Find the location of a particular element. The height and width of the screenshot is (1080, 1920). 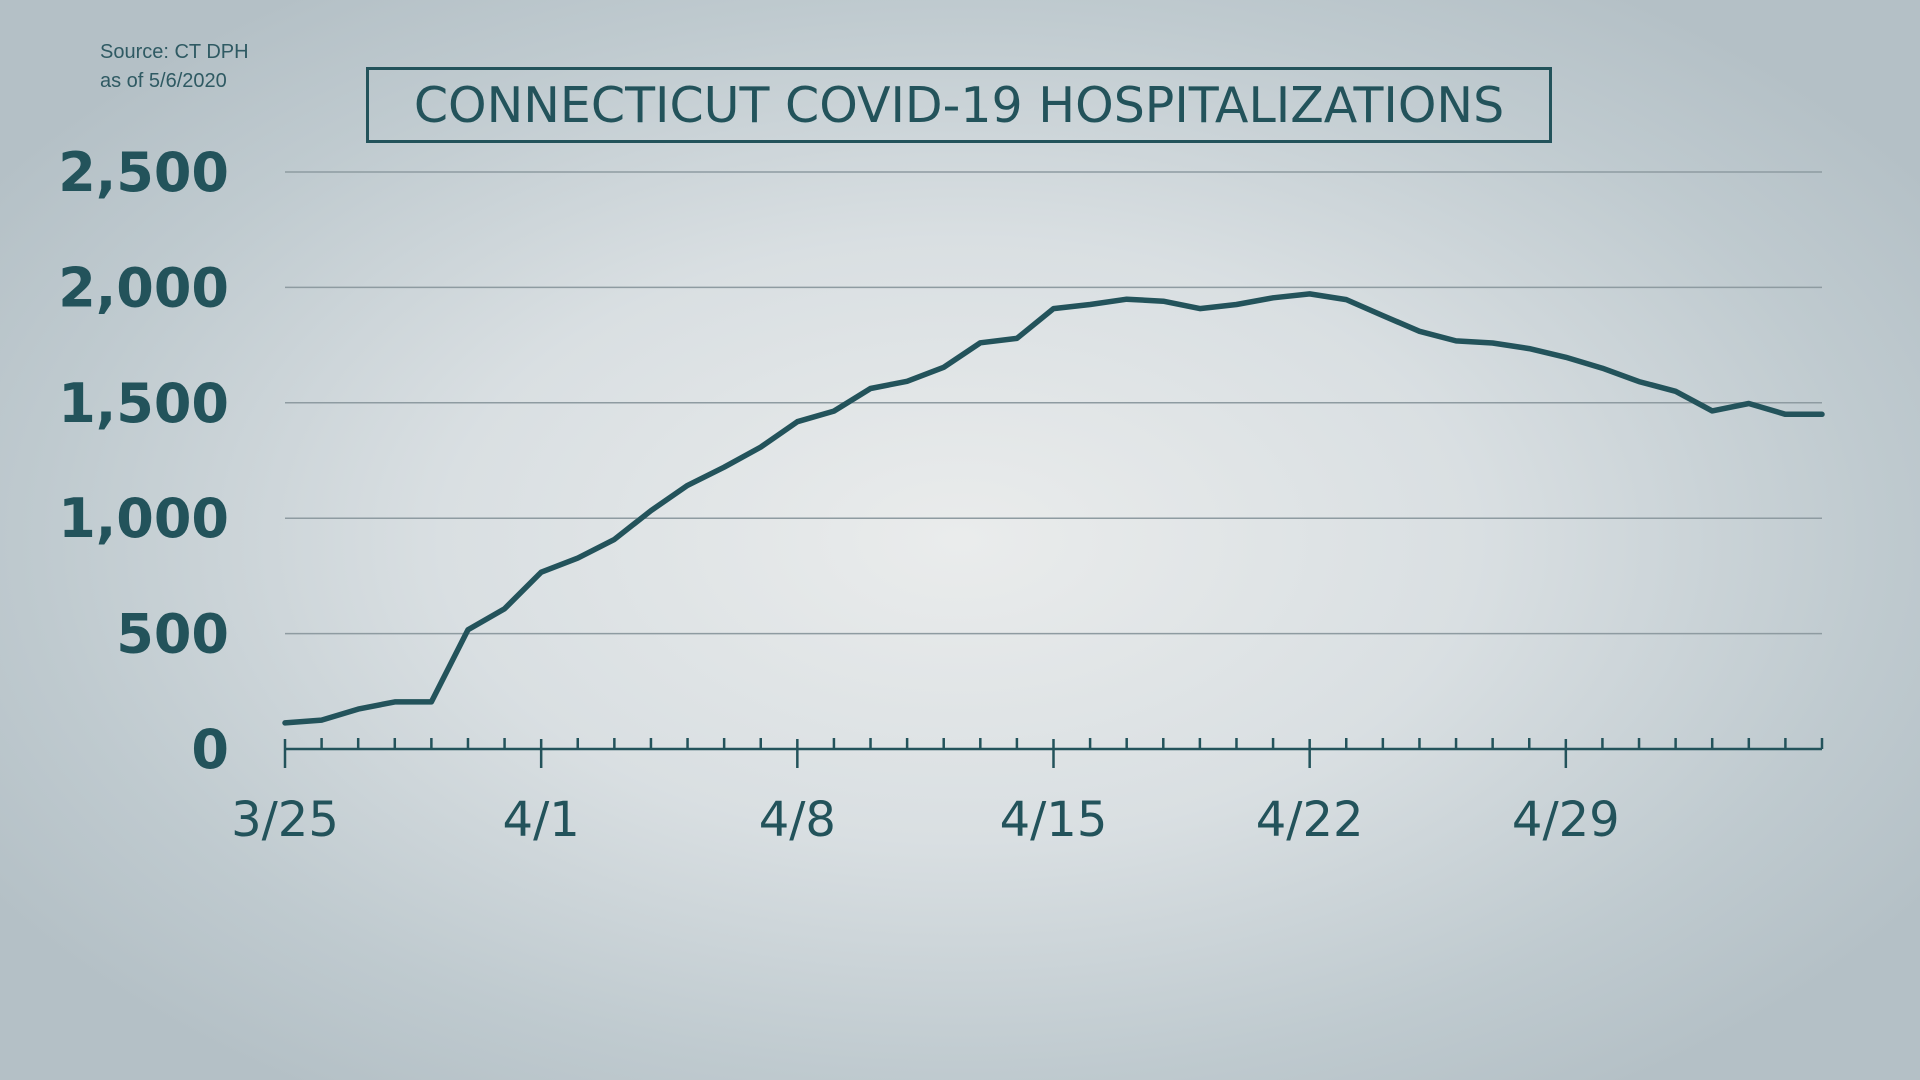

y-tick-label: 1,000 is located at coordinates (143, 518).